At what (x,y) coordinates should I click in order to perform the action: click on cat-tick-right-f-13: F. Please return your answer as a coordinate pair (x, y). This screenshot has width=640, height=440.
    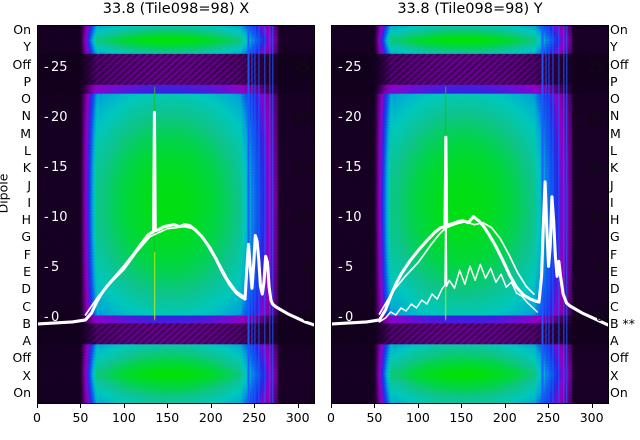
    Looking at the image, I should click on (614, 254).